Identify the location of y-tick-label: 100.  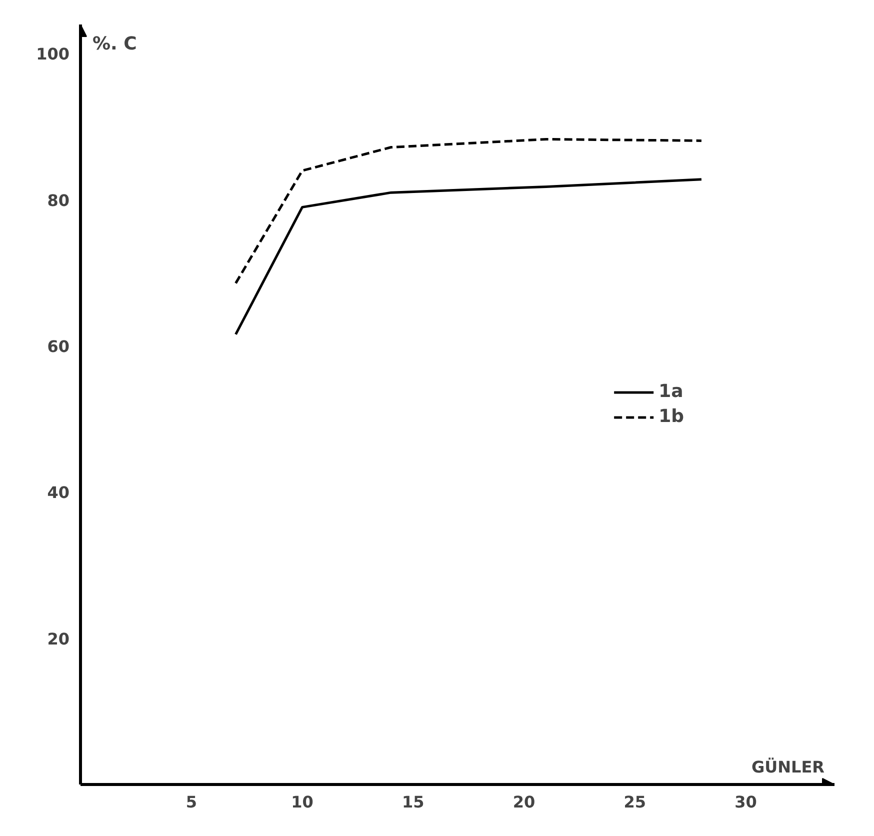
(53, 54).